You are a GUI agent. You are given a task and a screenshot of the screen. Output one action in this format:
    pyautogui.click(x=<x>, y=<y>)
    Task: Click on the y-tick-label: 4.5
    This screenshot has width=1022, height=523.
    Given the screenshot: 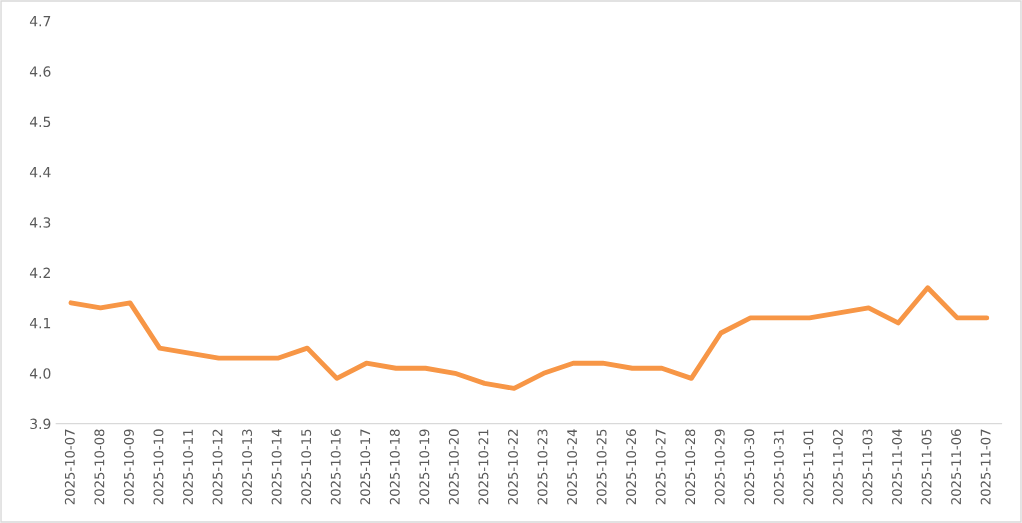 What is the action you would take?
    pyautogui.click(x=40, y=122)
    